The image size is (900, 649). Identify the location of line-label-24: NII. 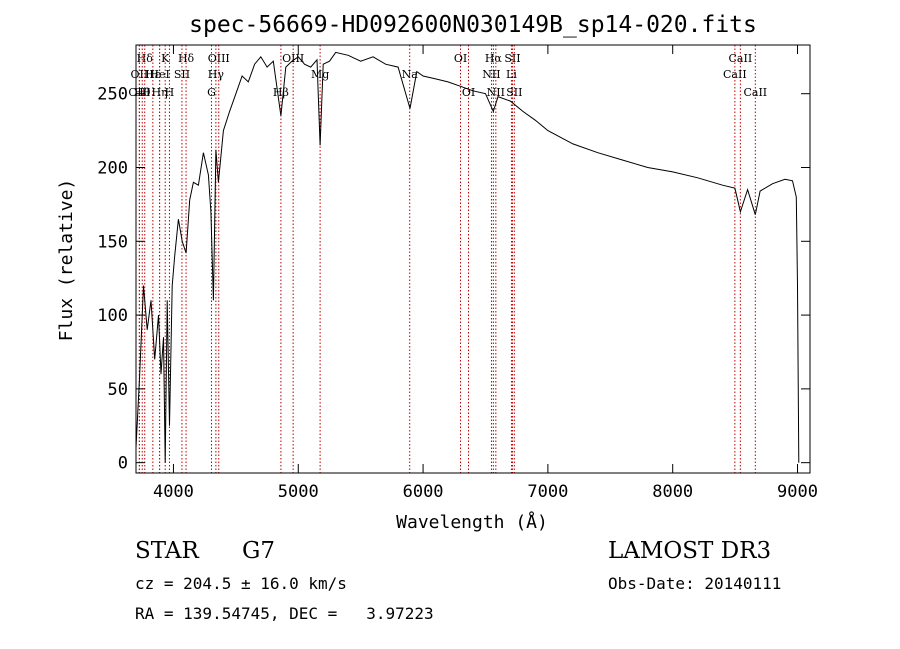
(496, 92).